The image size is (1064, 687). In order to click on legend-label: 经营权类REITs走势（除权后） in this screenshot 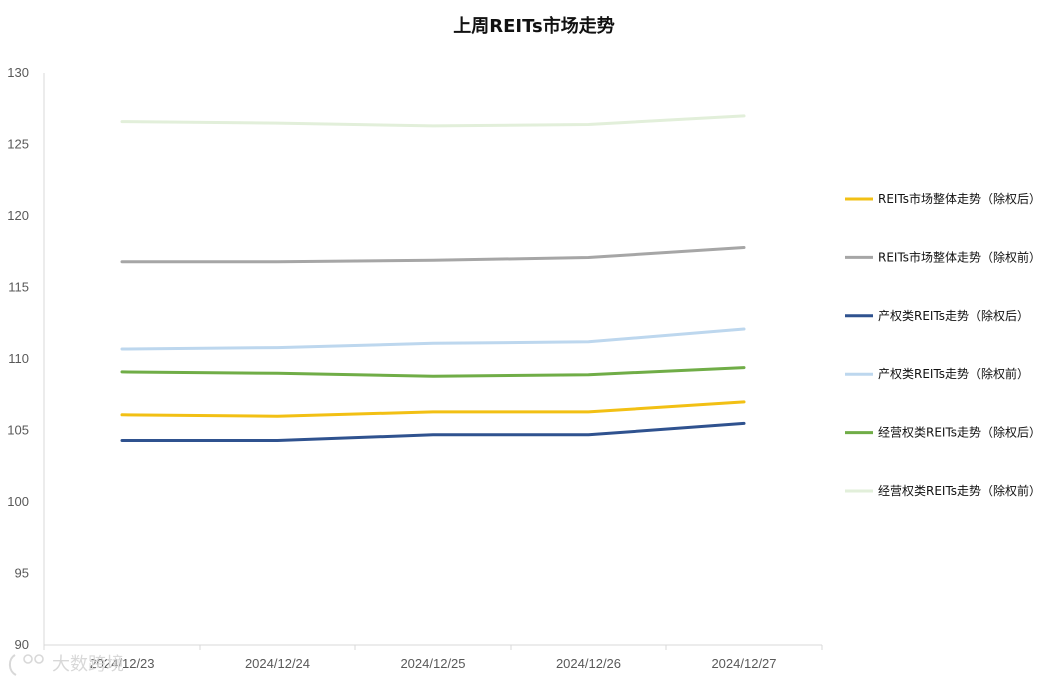, I will do `click(959, 432)`.